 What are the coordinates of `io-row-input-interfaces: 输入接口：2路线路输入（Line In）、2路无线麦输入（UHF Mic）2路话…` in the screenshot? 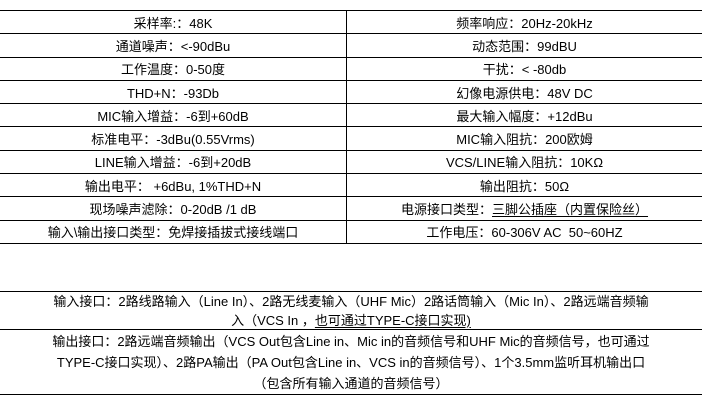 It's located at (351, 311).